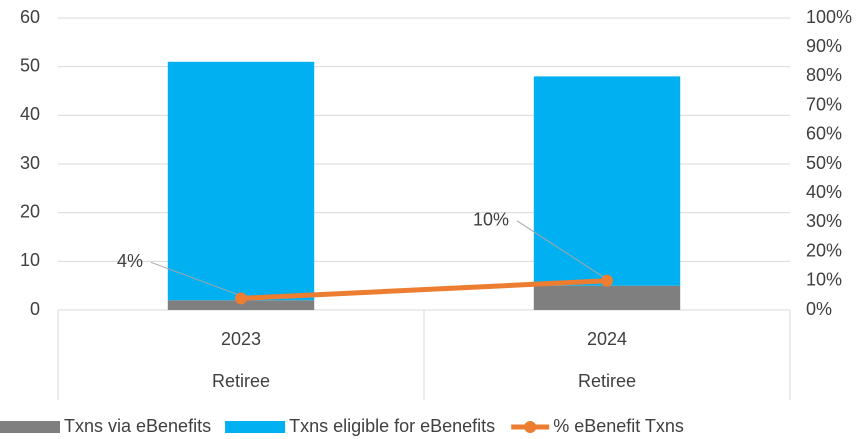  Describe the element at coordinates (392, 426) in the screenshot. I see `legend-label: Txns eligible for eBenefits` at that location.